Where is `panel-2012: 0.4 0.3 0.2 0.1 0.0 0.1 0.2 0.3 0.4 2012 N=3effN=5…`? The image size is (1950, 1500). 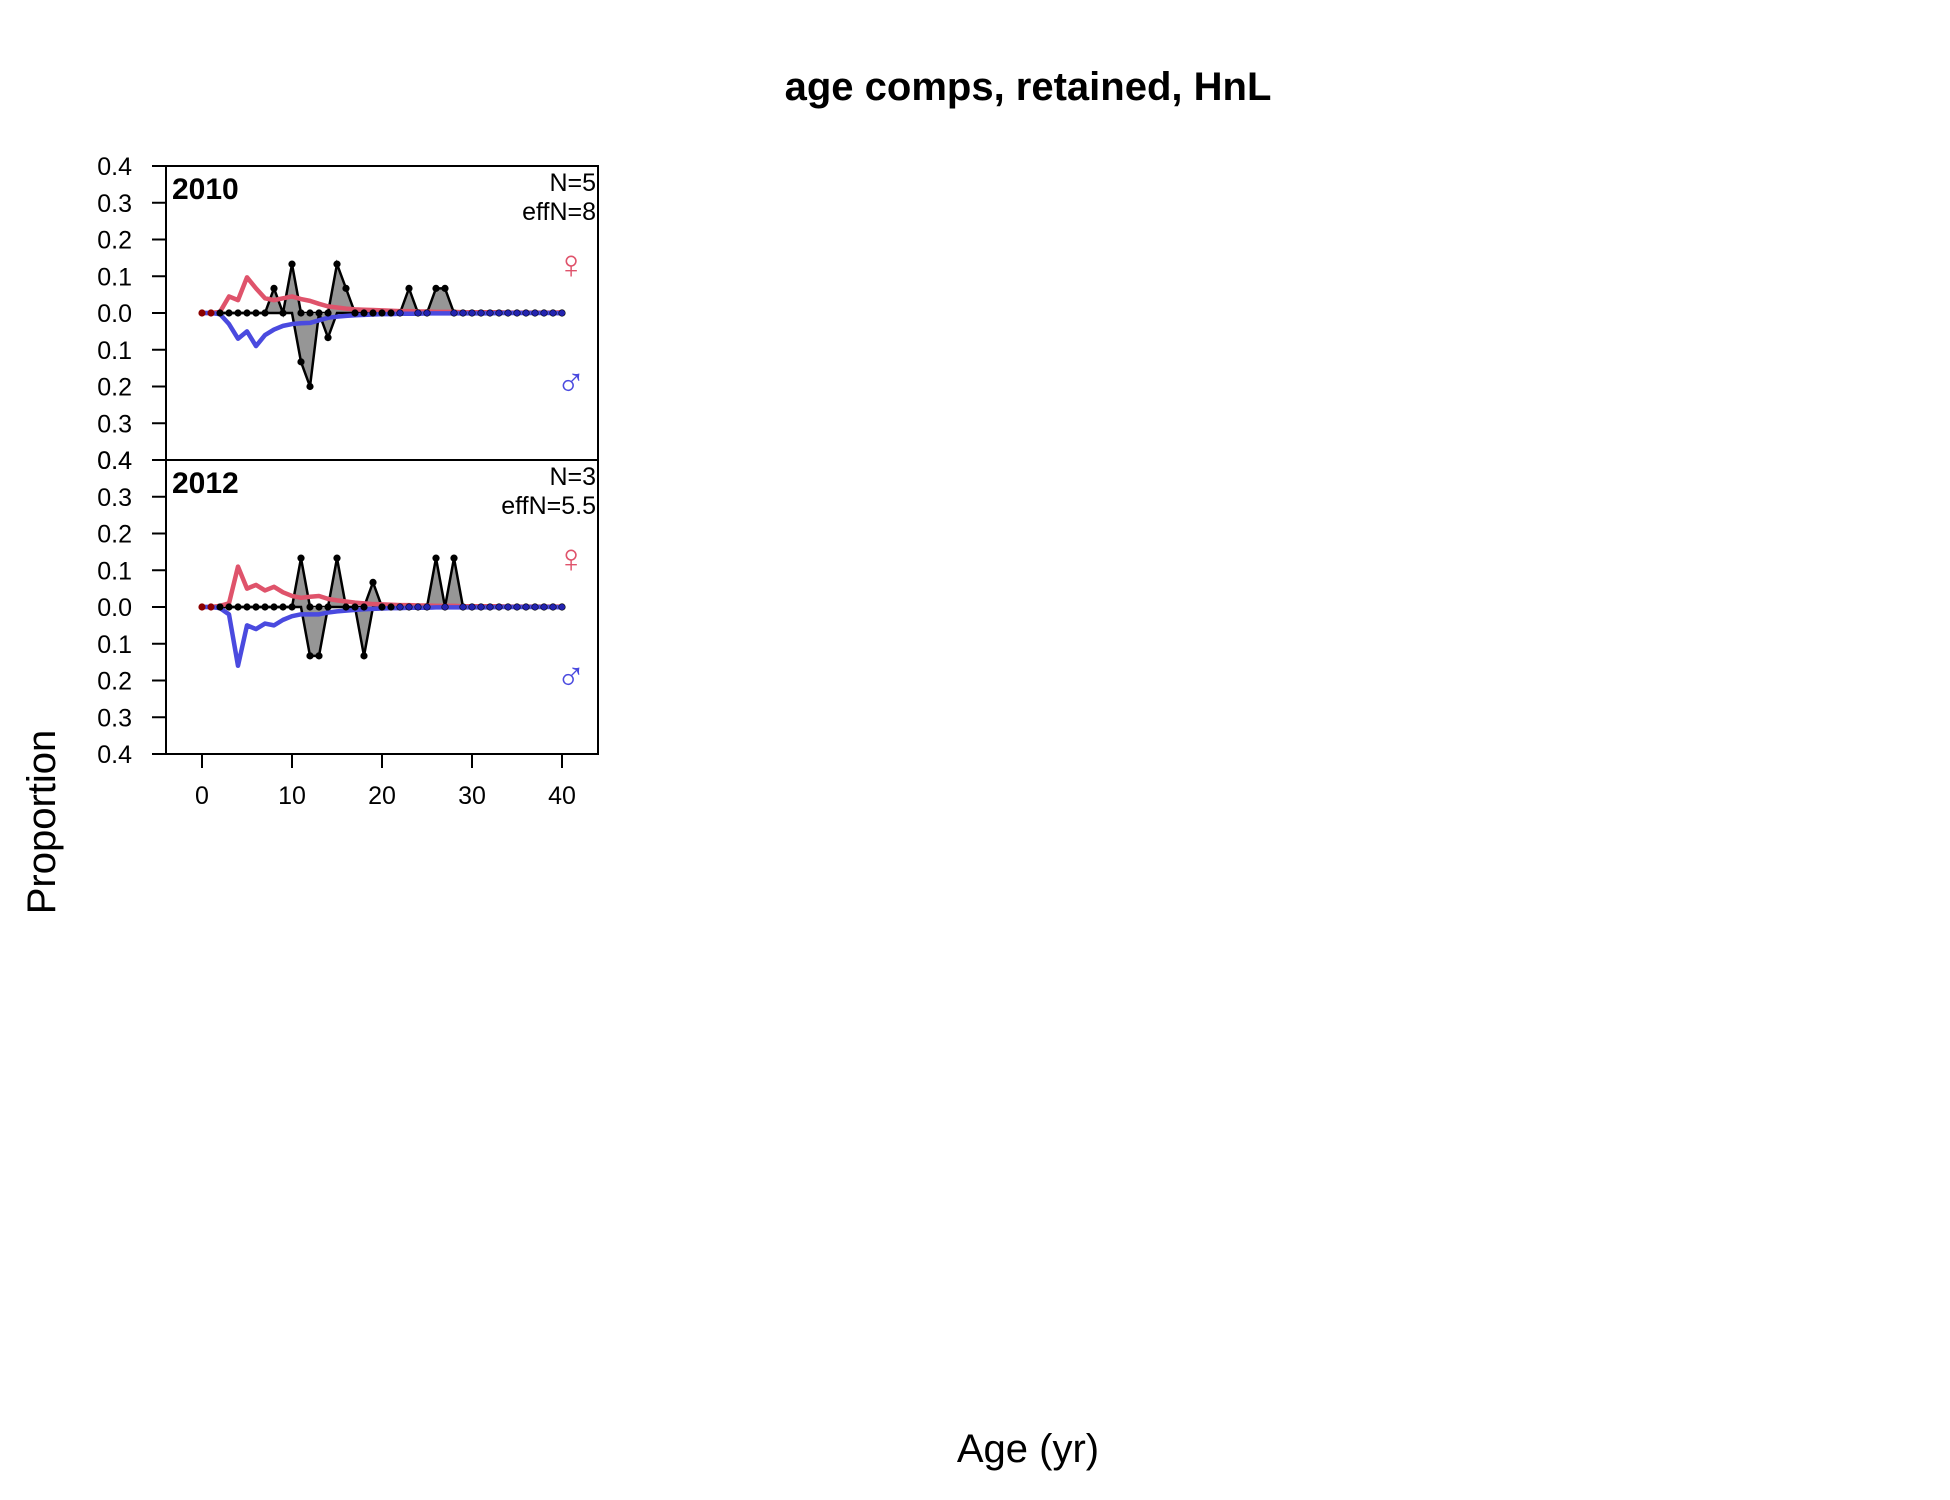 panel-2012: 0.4 0.3 0.2 0.1 0.0 0.1 0.2 0.3 0.4 2012 N=3effN=5… is located at coordinates (348, 628).